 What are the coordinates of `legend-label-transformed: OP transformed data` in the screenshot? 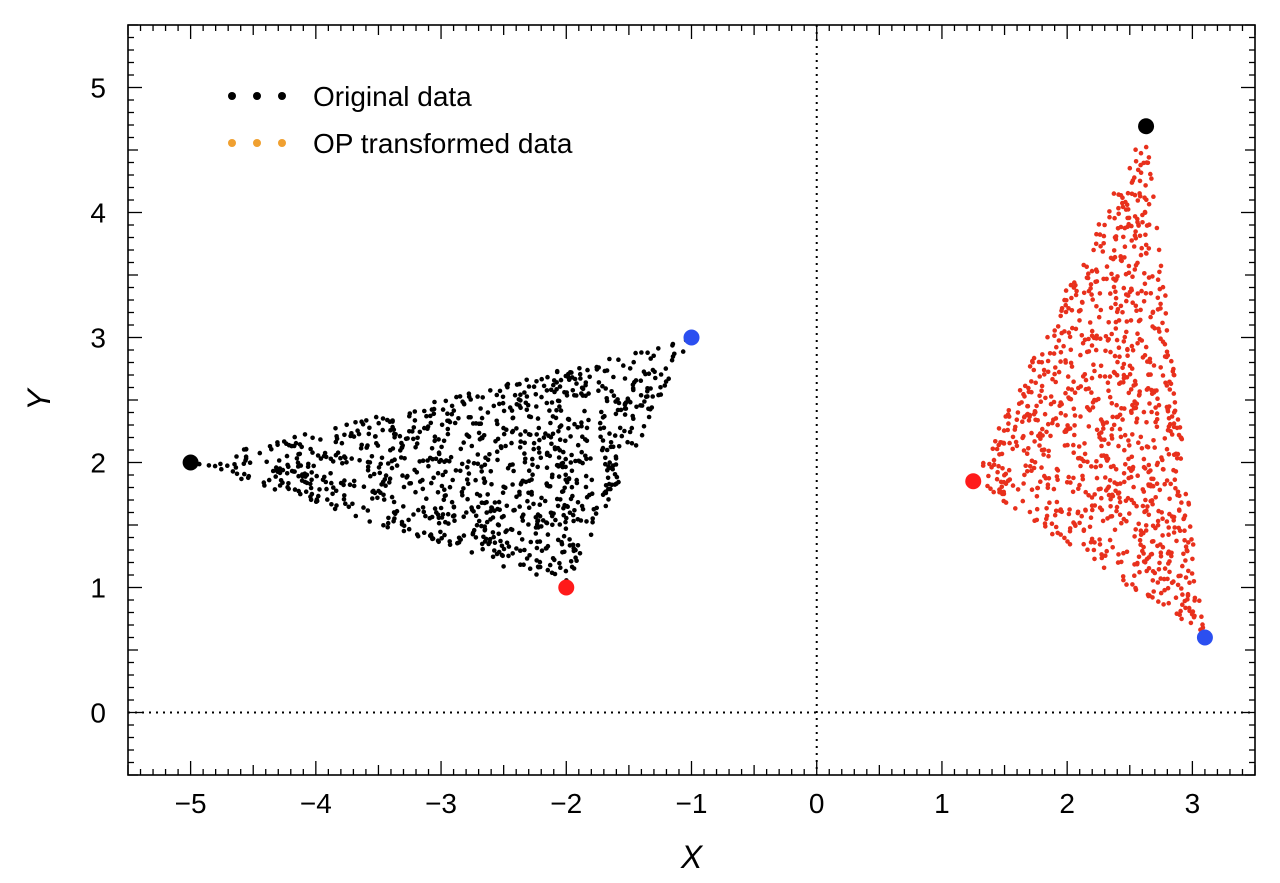 It's located at (443, 143).